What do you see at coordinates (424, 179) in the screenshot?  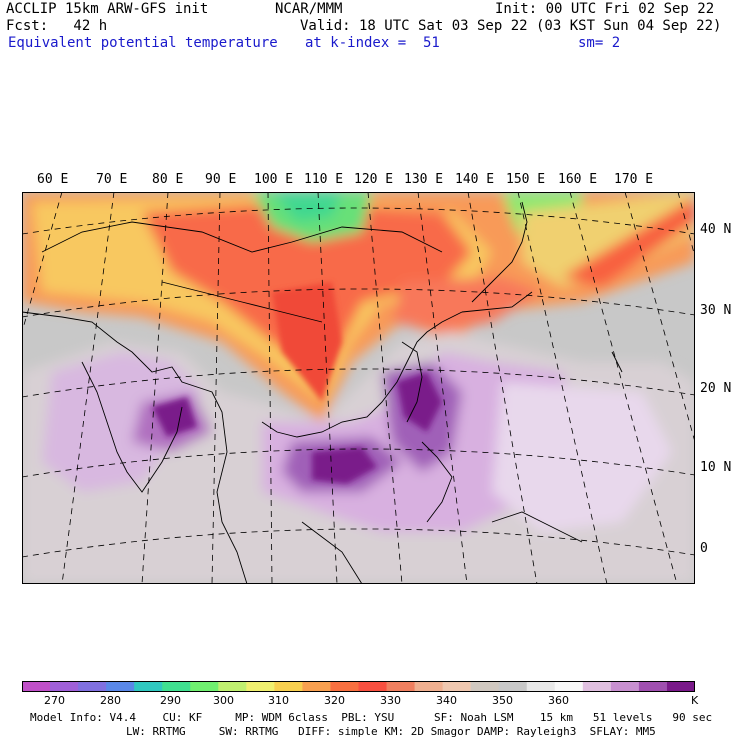 I see `lon-label: 130 E` at bounding box center [424, 179].